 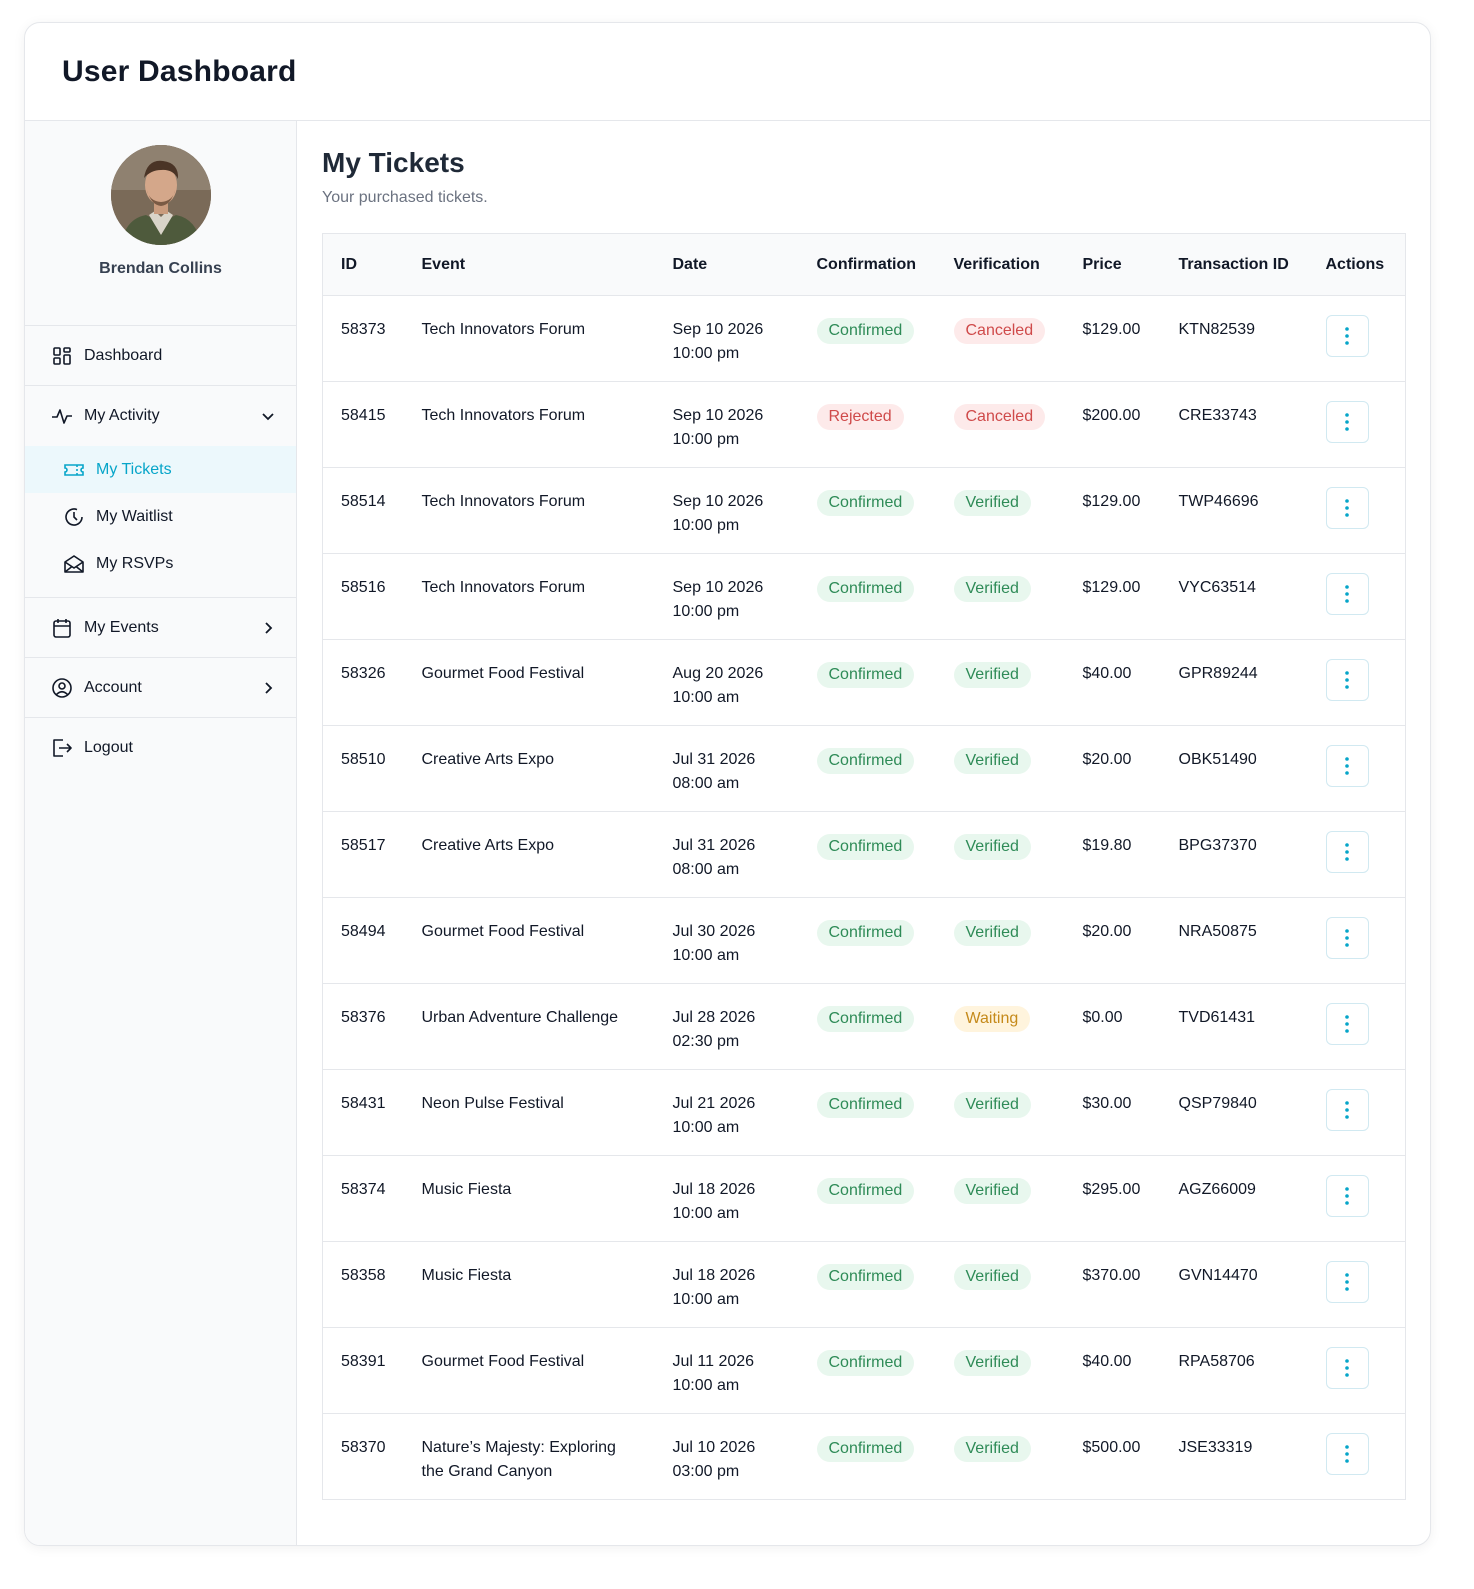 What do you see at coordinates (503, 673) in the screenshot?
I see `cell-event: Gourmet Food Festival` at bounding box center [503, 673].